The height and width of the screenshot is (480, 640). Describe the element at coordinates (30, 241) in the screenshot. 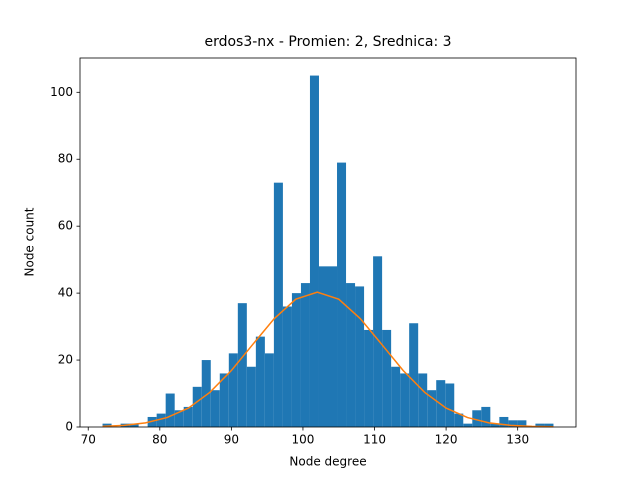

I see `y-axis-label: Node count` at that location.